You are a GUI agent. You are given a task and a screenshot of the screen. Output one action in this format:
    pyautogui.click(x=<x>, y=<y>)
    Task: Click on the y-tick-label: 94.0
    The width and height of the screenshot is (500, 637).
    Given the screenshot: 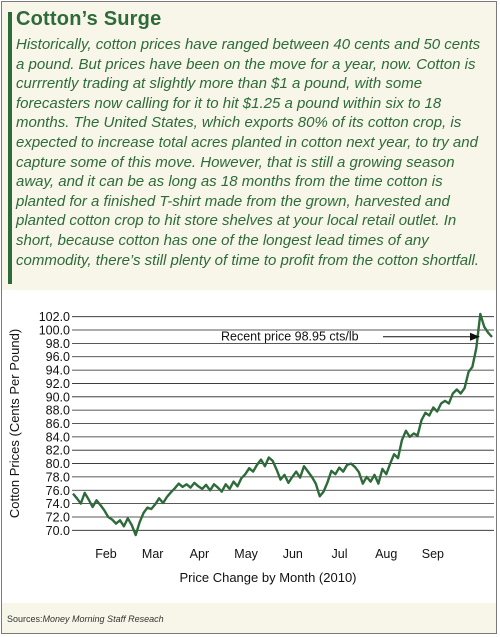 What is the action you would take?
    pyautogui.click(x=58, y=371)
    